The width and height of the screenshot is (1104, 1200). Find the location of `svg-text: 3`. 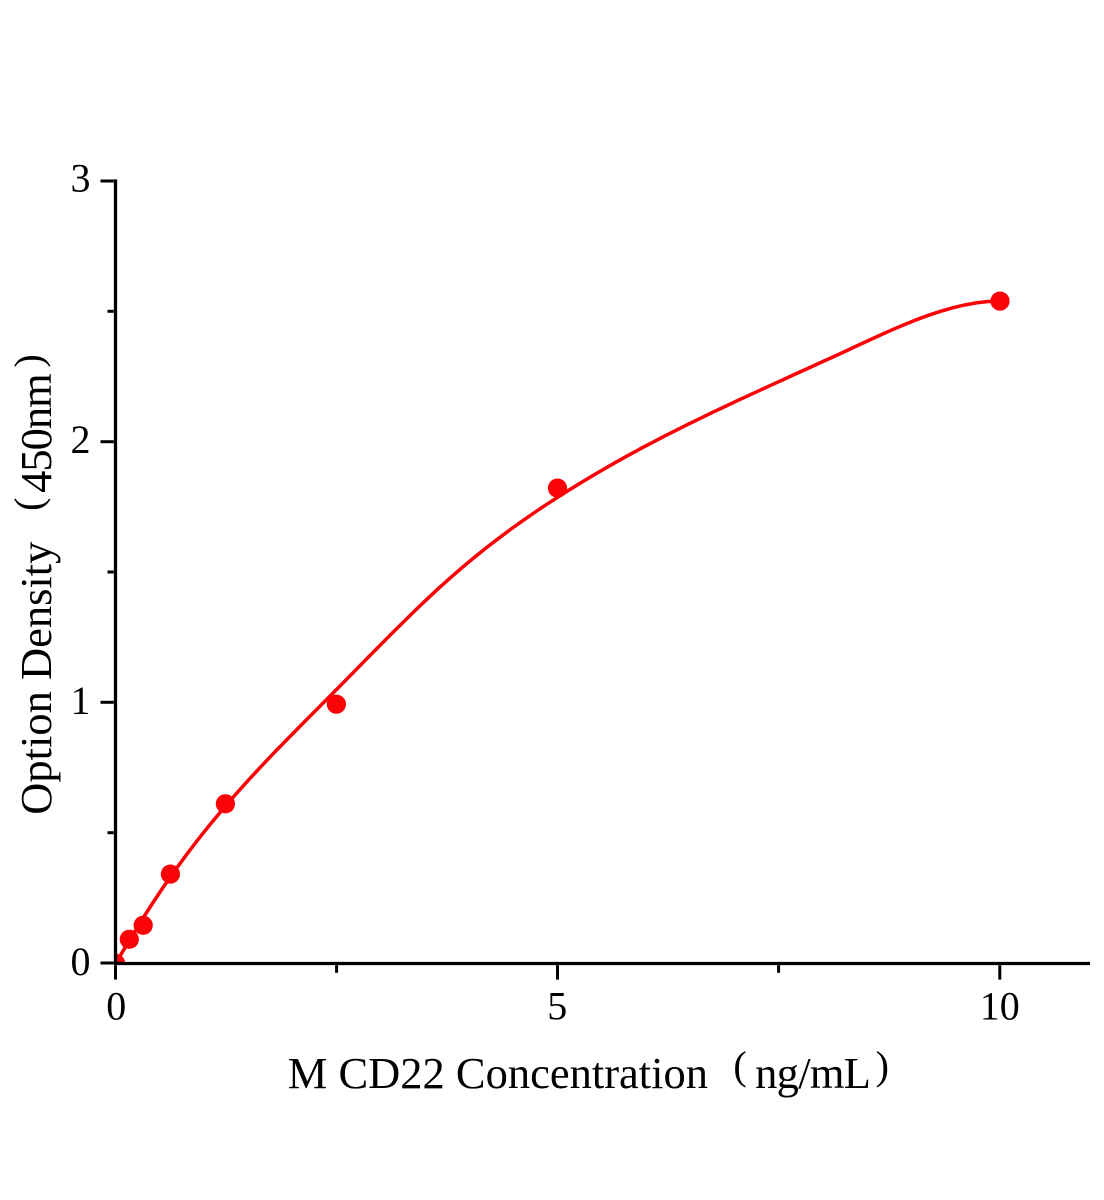

svg-text: 3 is located at coordinates (81, 178).